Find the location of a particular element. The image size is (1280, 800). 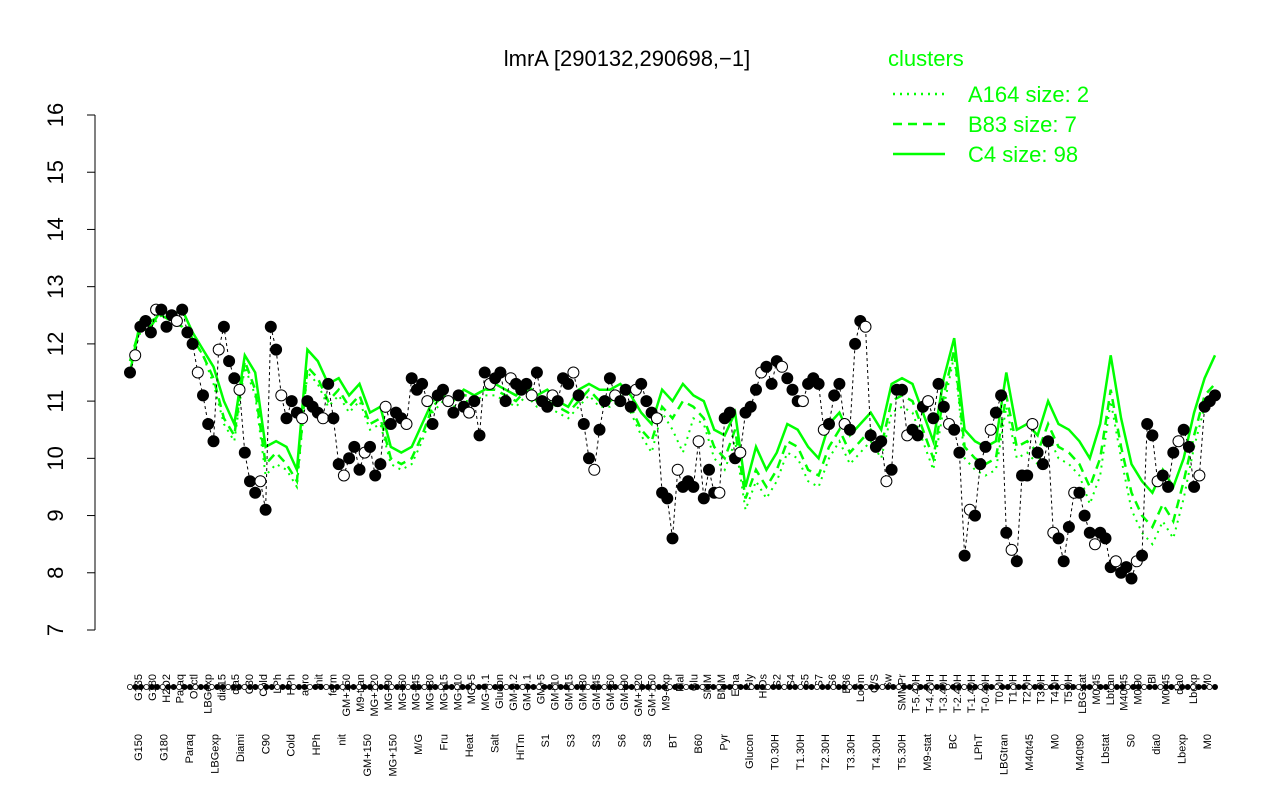

x-tick-label-top: T-2.40H is located at coordinates (958, 693).